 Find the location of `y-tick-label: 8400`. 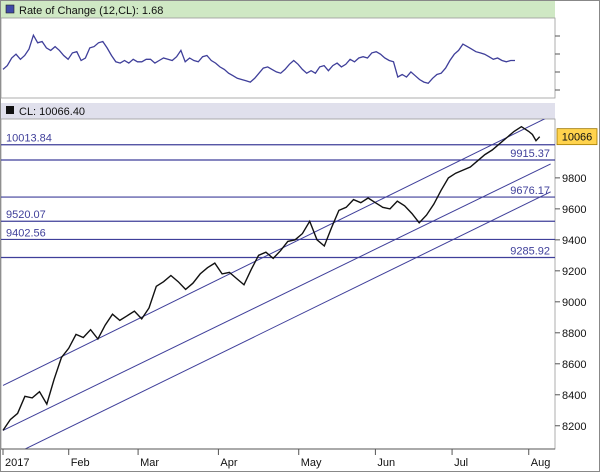

y-tick-label: 8400 is located at coordinates (574, 396).